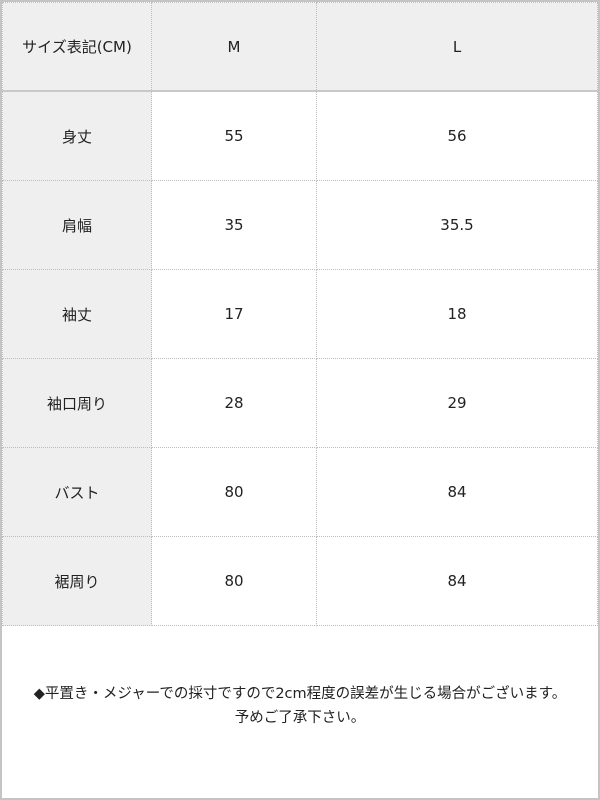  I want to click on table-row: 袖丈 17 18, so click(300, 314).